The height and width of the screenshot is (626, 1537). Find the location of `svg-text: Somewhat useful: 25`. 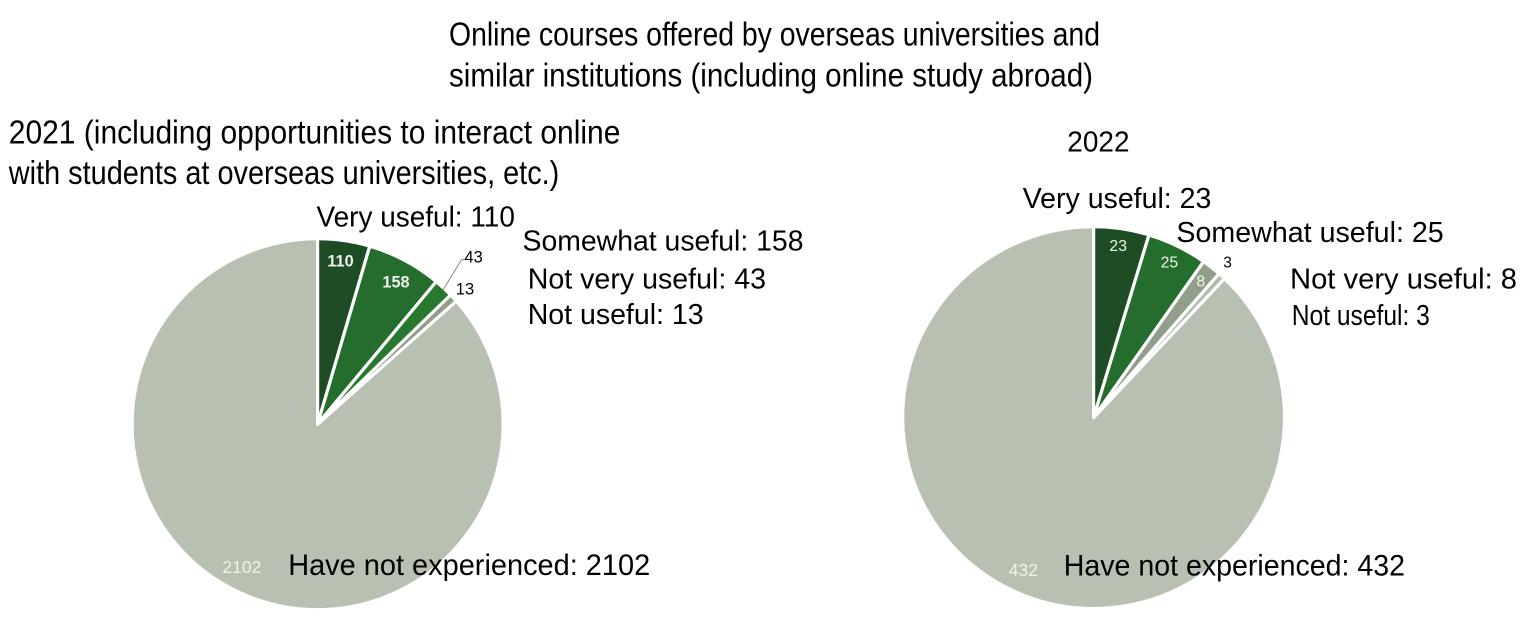

svg-text: Somewhat useful: 25 is located at coordinates (1309, 233).